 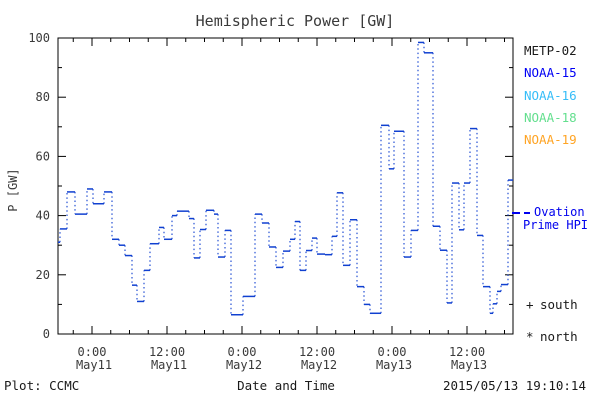 I want to click on legend-item-noaa19: NOAA-19, so click(x=550, y=139).